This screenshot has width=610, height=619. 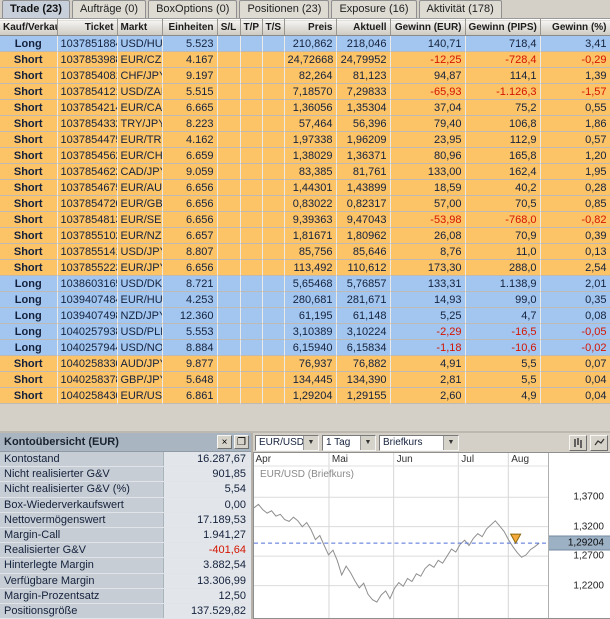 I want to click on line-chart-icon, so click(x=599, y=442).